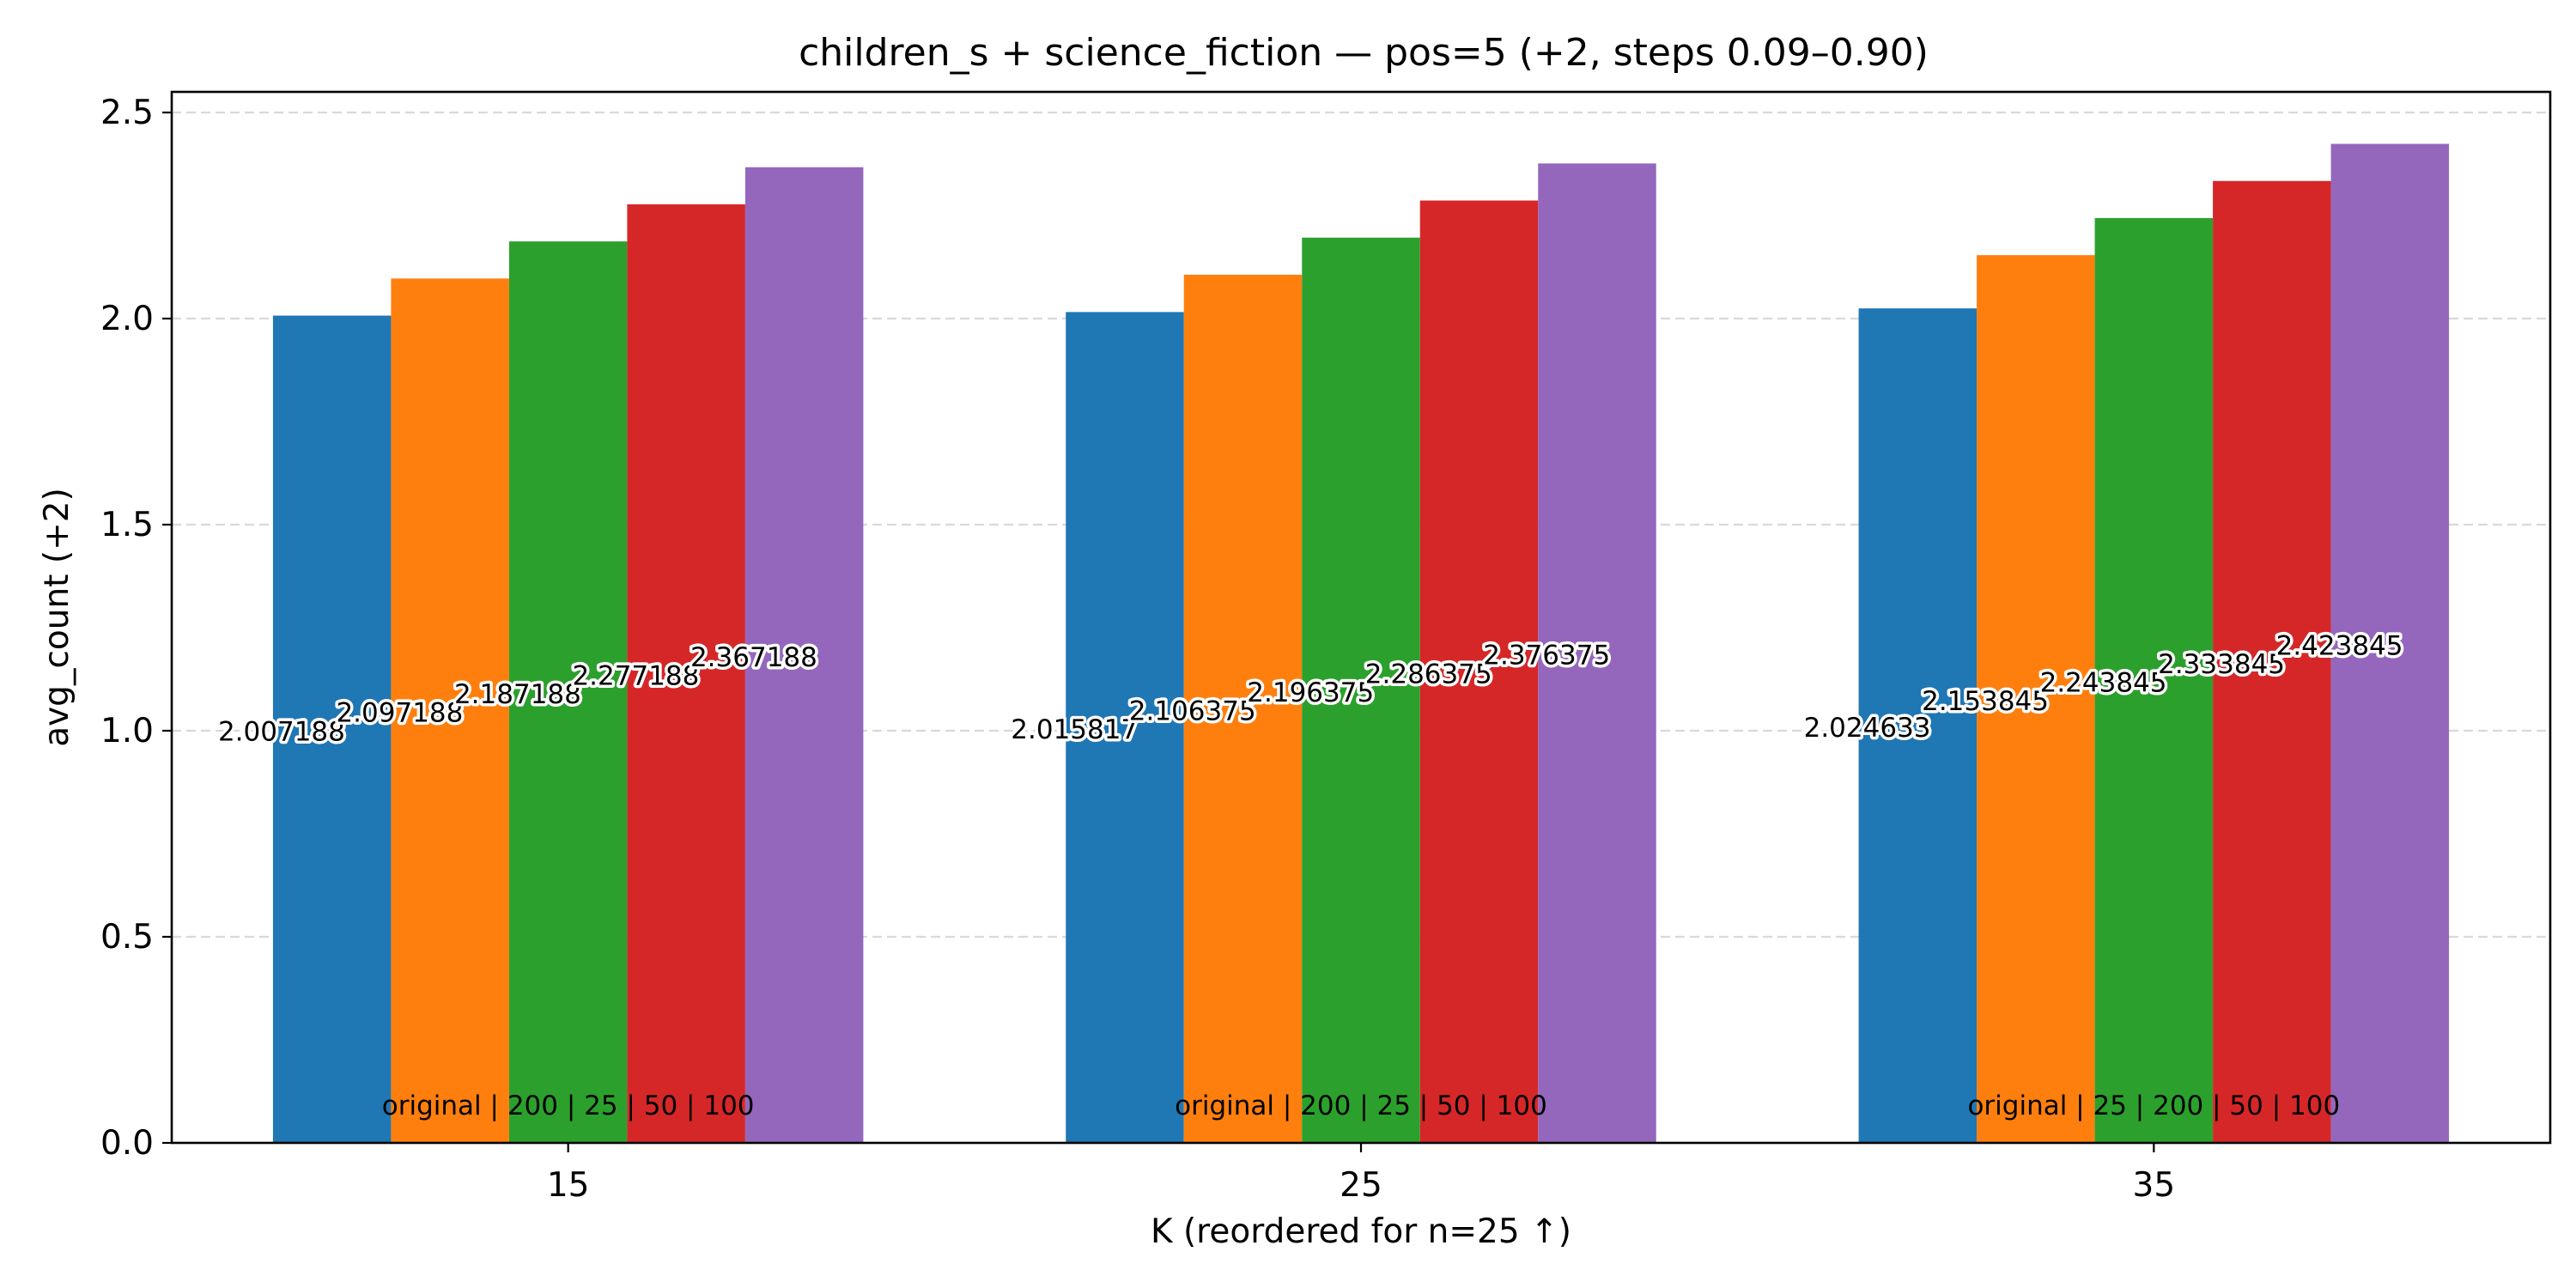 This screenshot has height=1288, width=2576. Describe the element at coordinates (1310, 693) in the screenshot. I see `bar-value-label: 2.196375` at that location.